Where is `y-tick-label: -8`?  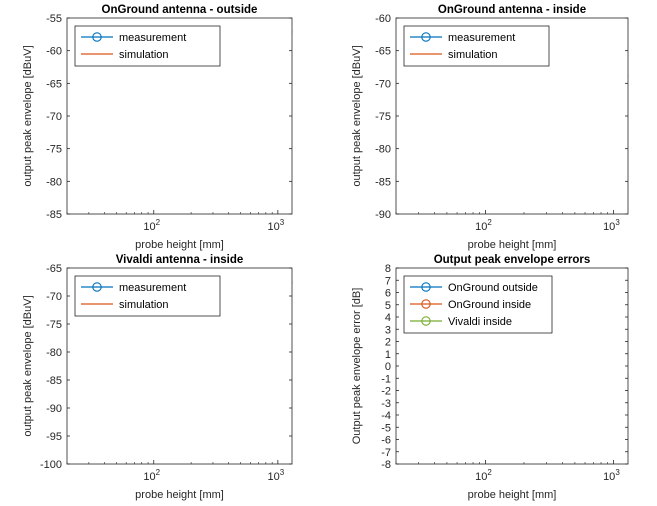
y-tick-label: -8 is located at coordinates (386, 465).